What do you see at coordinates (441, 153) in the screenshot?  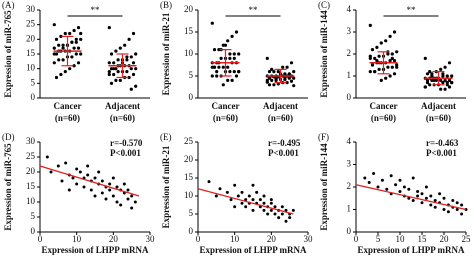 I see `stat-annotation: P<0.001` at bounding box center [441, 153].